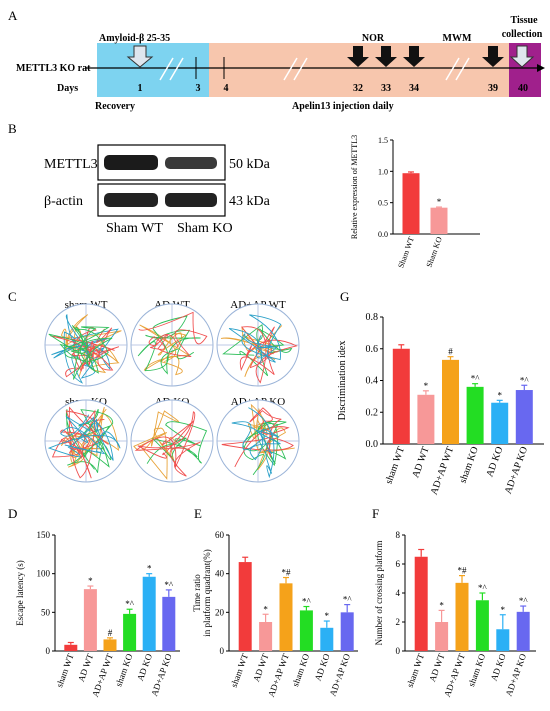 This screenshot has width=550, height=711. I want to click on y-tick-label: 6, so click(398, 564).